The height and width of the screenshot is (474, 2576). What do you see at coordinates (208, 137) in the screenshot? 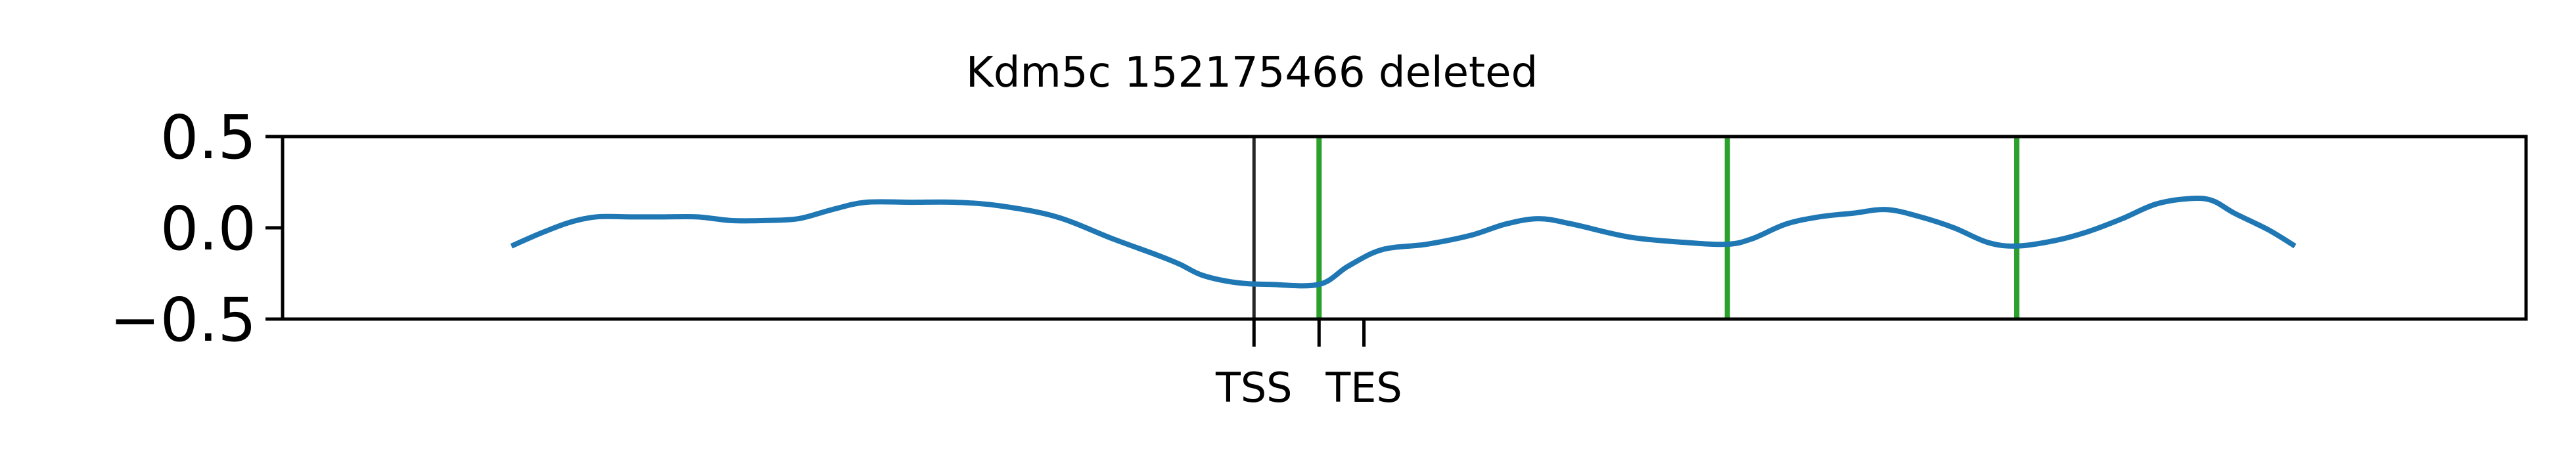
I see `y-tick-label-0: 0.5` at bounding box center [208, 137].